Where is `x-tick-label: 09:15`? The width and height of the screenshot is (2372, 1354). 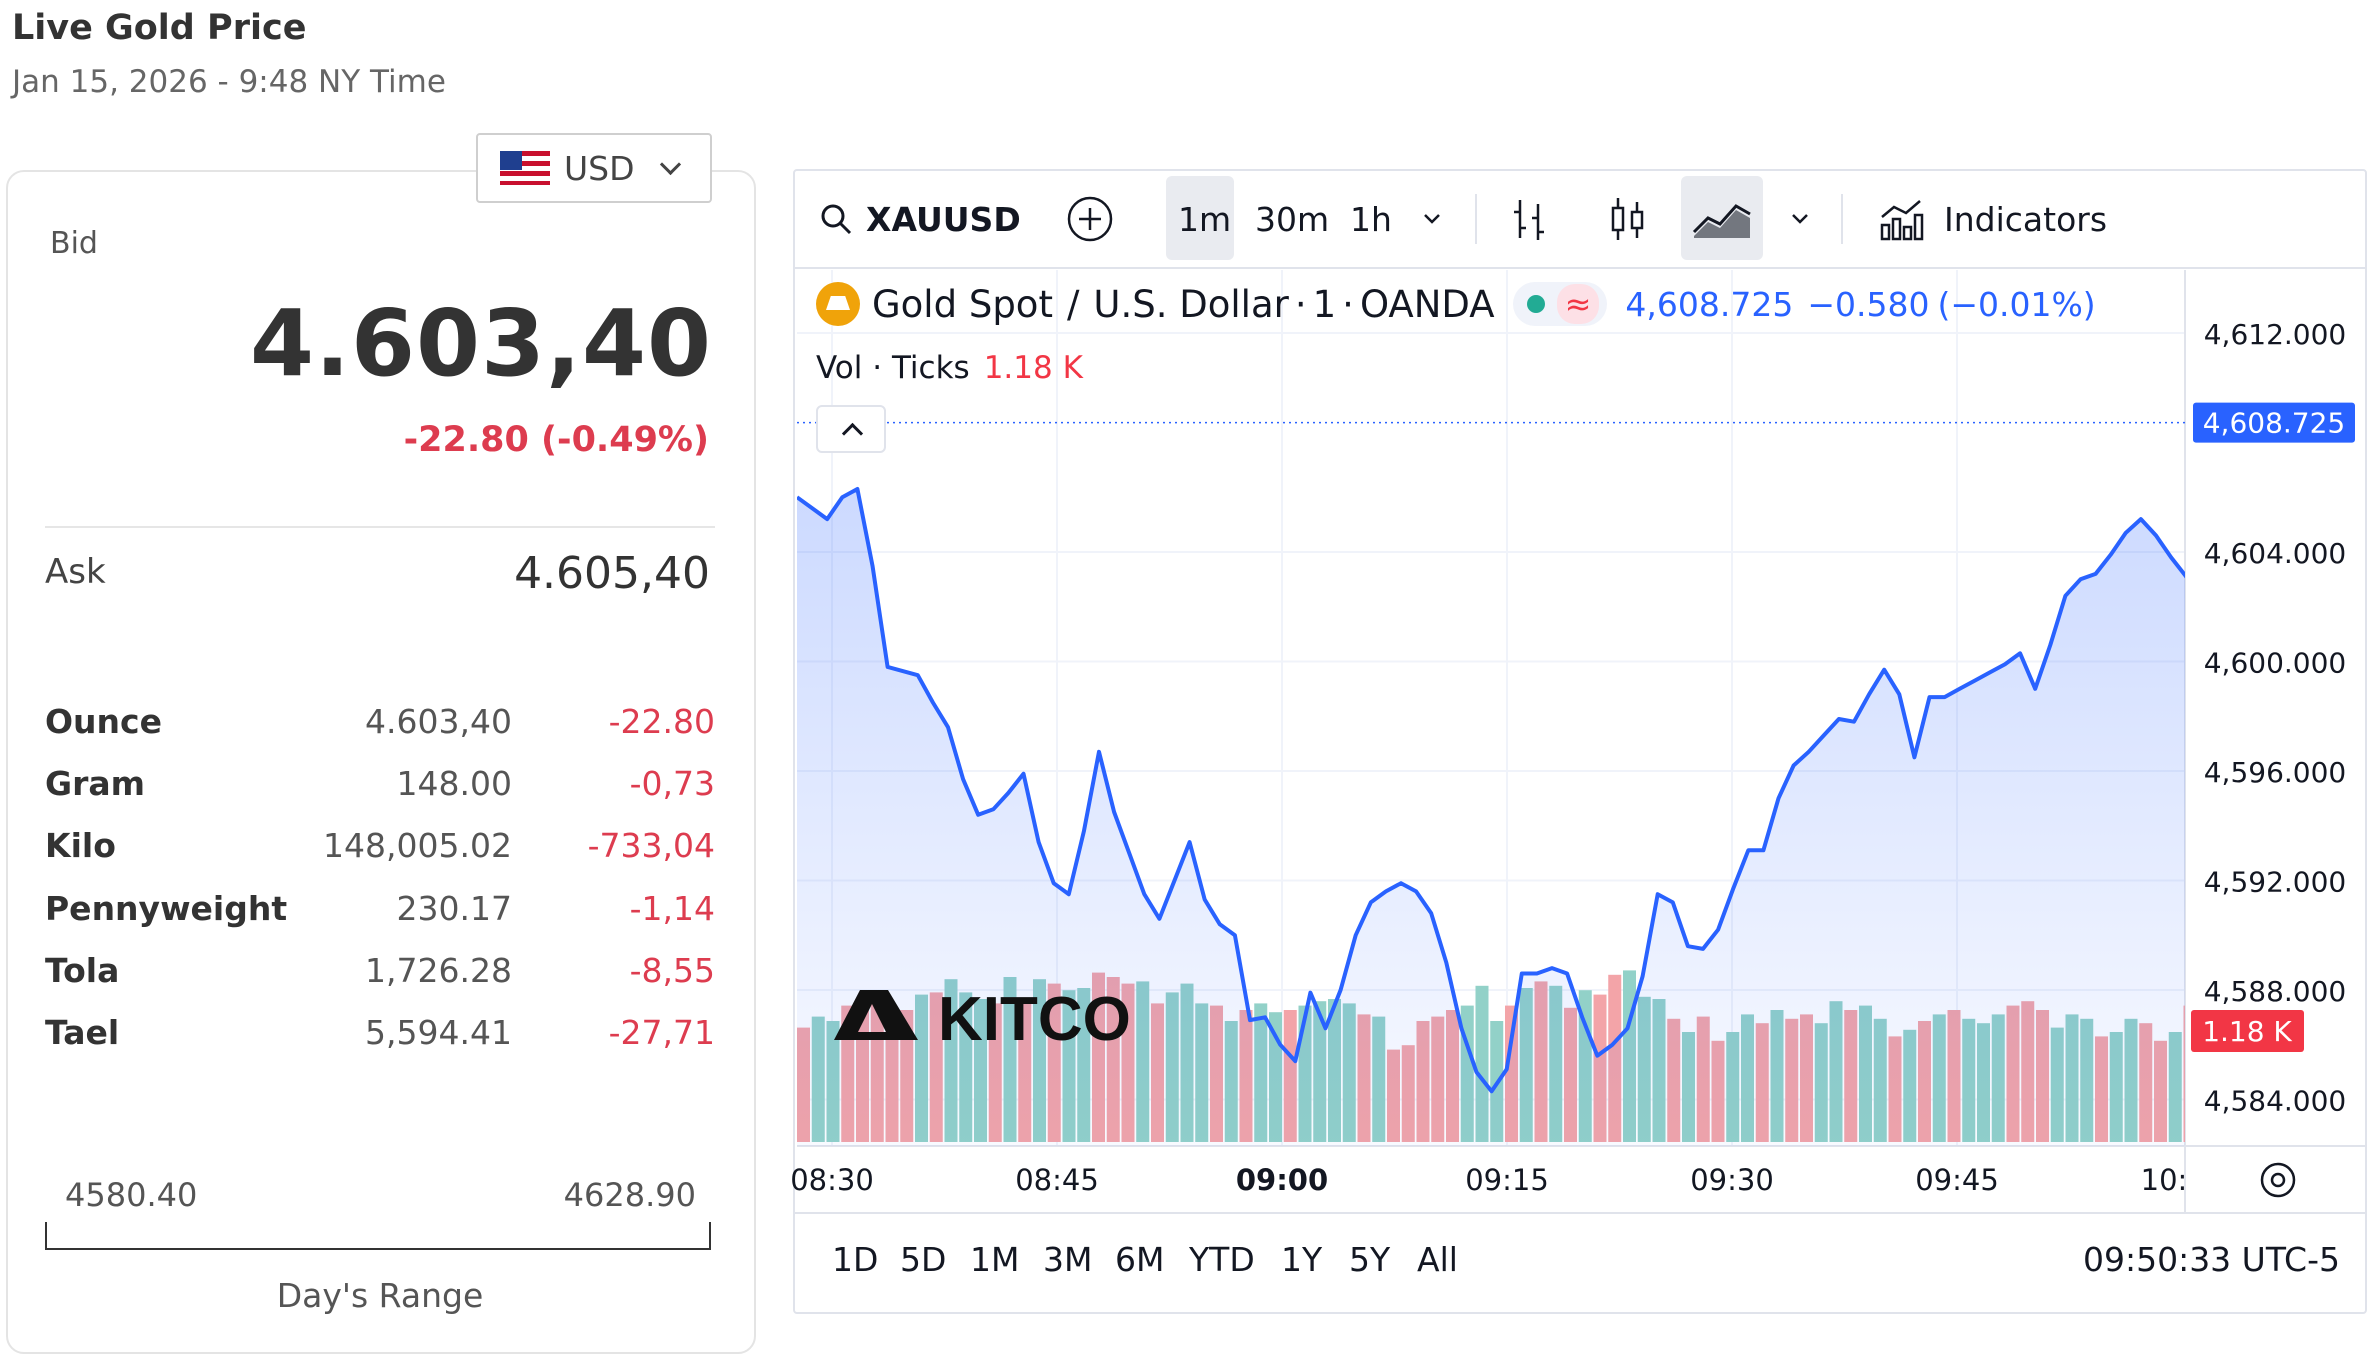 x-tick-label: 09:15 is located at coordinates (1507, 1180).